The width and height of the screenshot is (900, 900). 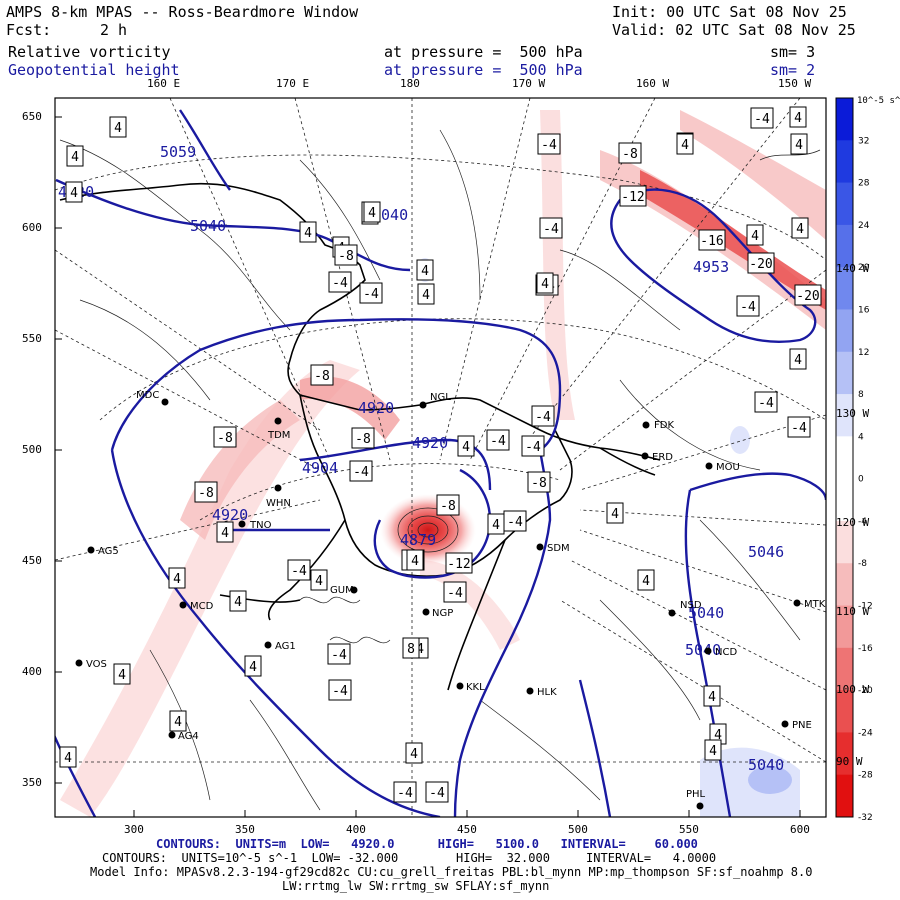 I want to click on x-tick-label: 500, so click(x=578, y=829).